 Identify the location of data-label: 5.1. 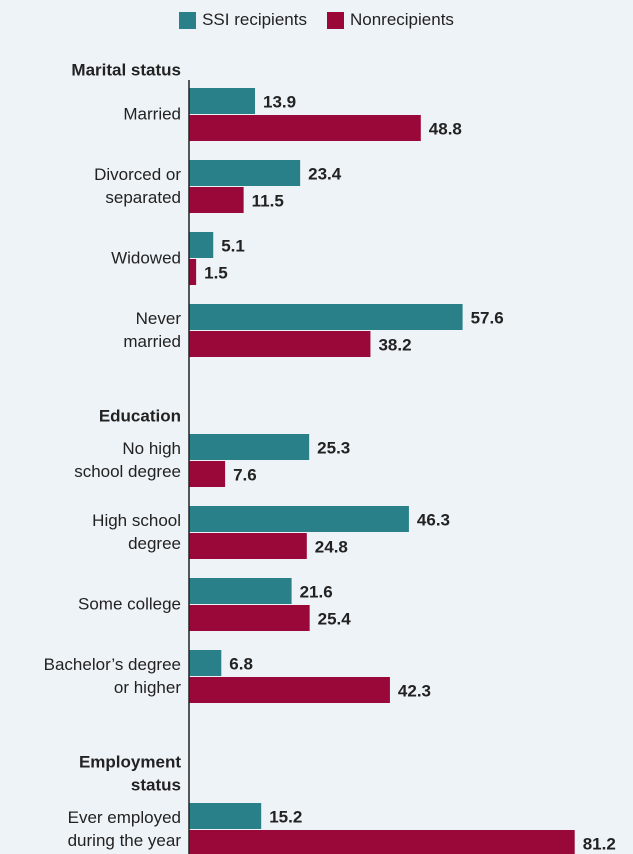
(233, 246).